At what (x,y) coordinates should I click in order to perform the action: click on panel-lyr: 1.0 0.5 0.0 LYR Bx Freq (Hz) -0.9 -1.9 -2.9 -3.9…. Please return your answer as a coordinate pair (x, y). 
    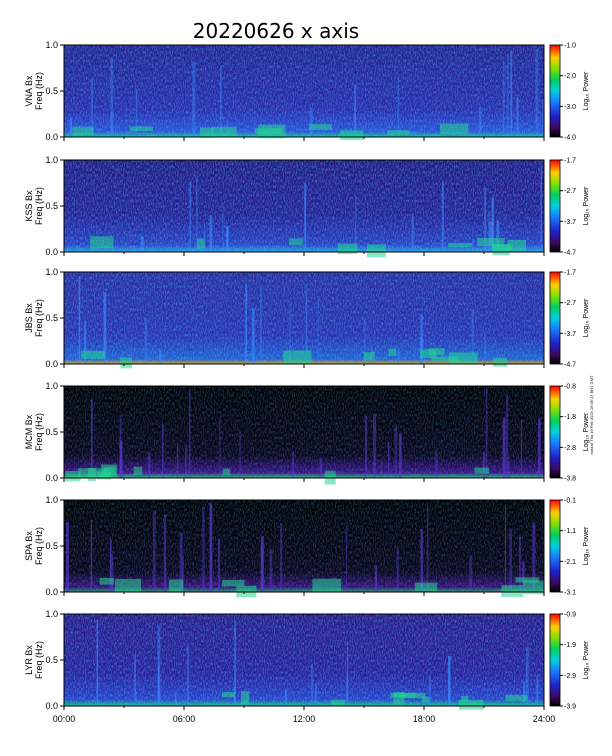
    Looking at the image, I should click on (307, 660).